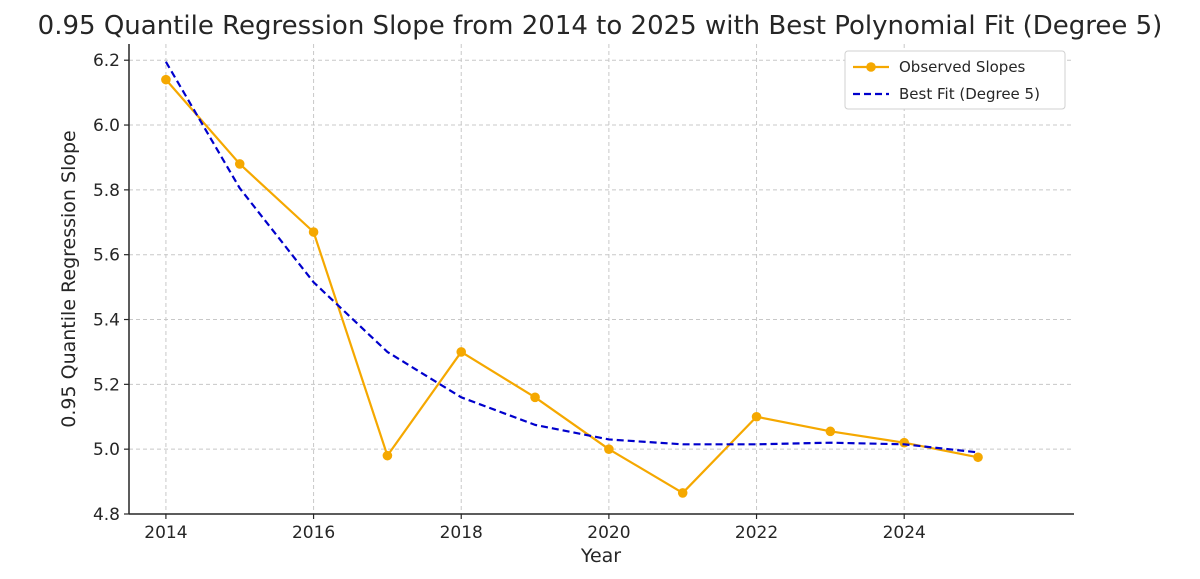  Describe the element at coordinates (904, 533) in the screenshot. I see `x-tick-label: 2024` at that location.